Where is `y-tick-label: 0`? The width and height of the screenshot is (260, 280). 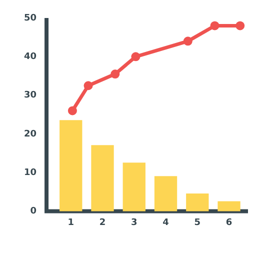 y-tick-label: 0 is located at coordinates (33, 211).